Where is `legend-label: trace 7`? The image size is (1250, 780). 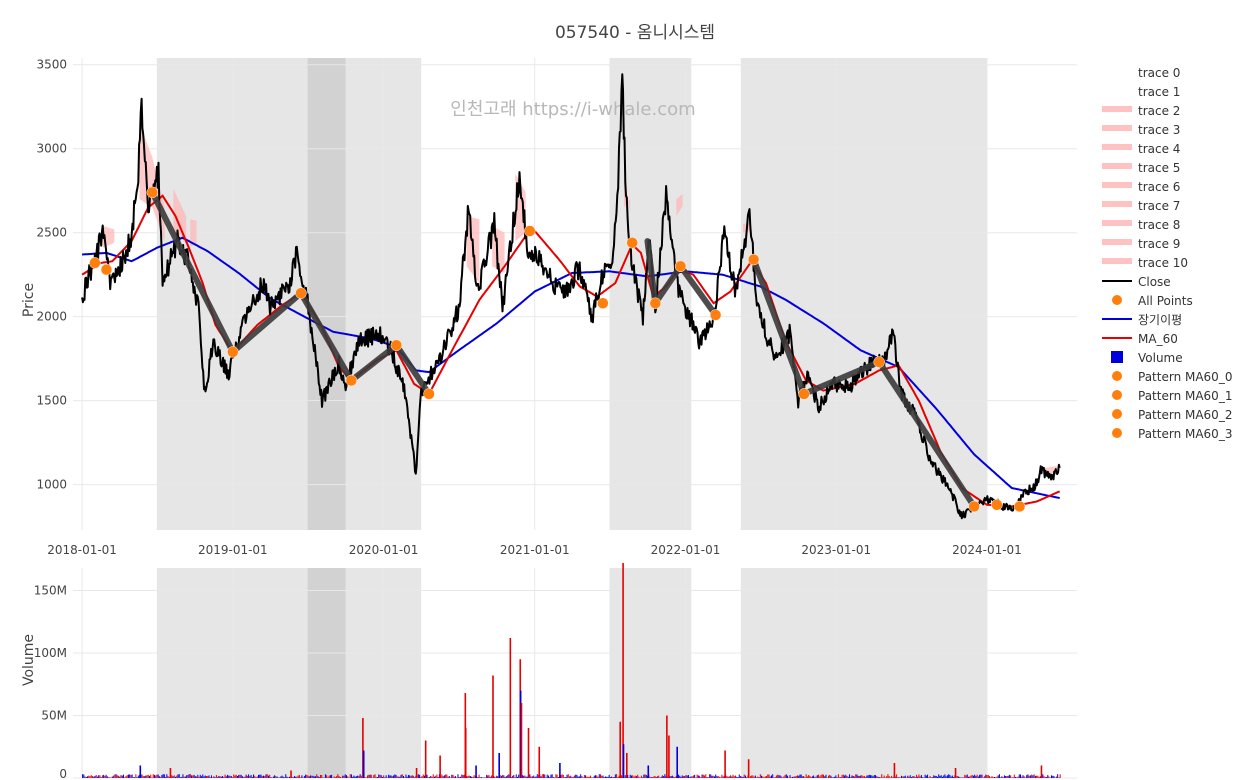 legend-label: trace 7 is located at coordinates (1159, 206).